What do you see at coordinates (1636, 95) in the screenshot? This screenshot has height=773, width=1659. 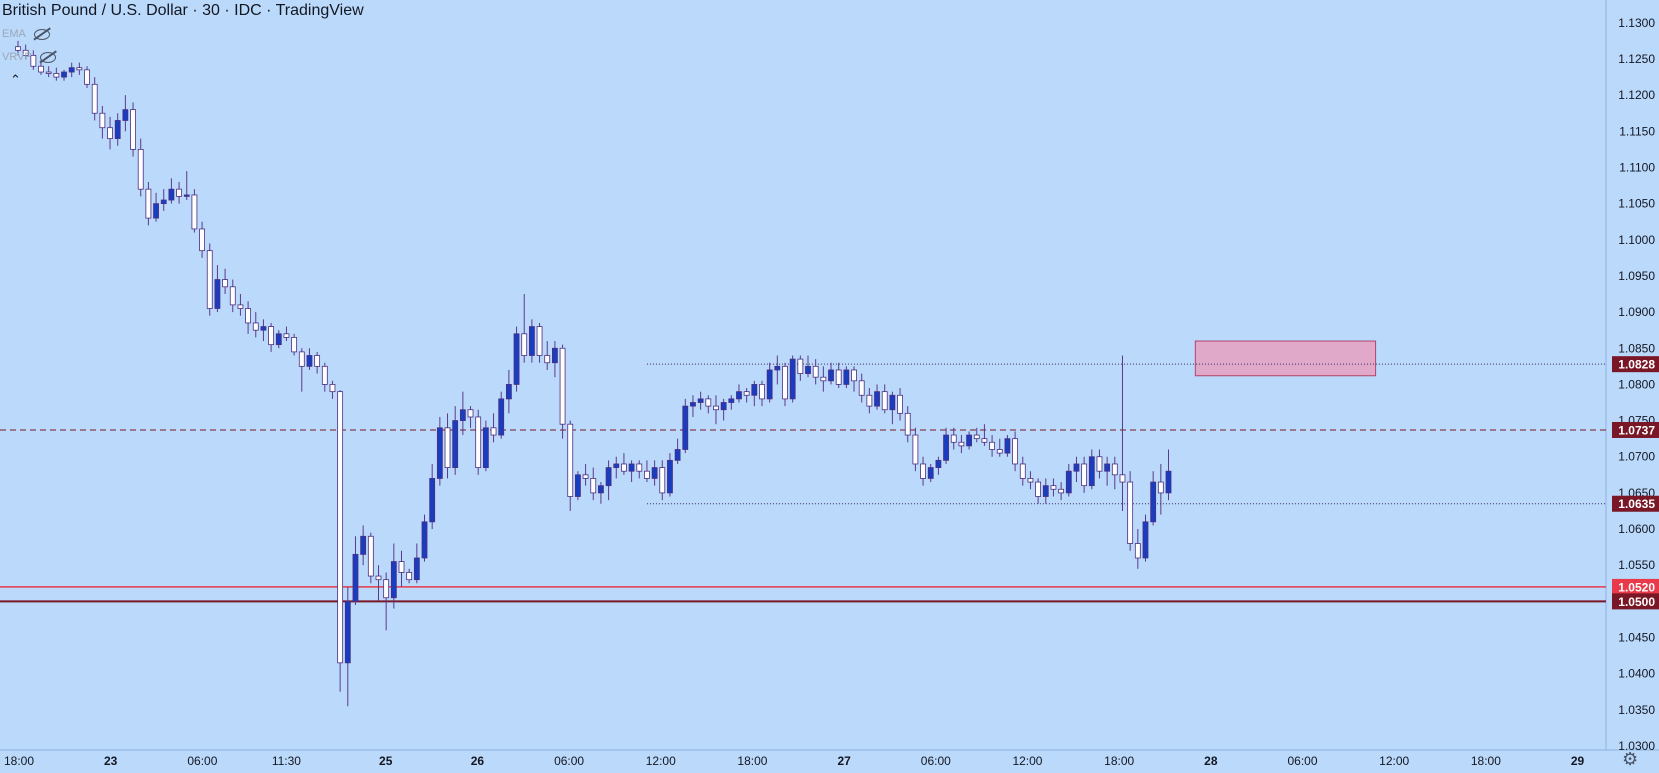 I see `price-tick-label: 1.1200` at bounding box center [1636, 95].